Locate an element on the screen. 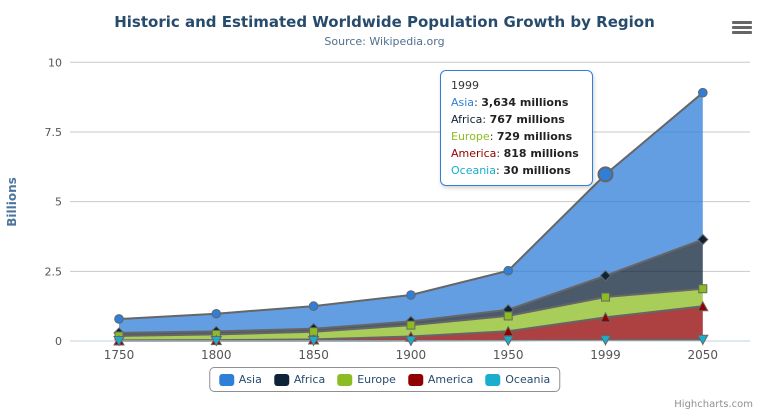 Image resolution: width=769 pixels, height=416 pixels. legend-item-asia: Asia is located at coordinates (240, 379).